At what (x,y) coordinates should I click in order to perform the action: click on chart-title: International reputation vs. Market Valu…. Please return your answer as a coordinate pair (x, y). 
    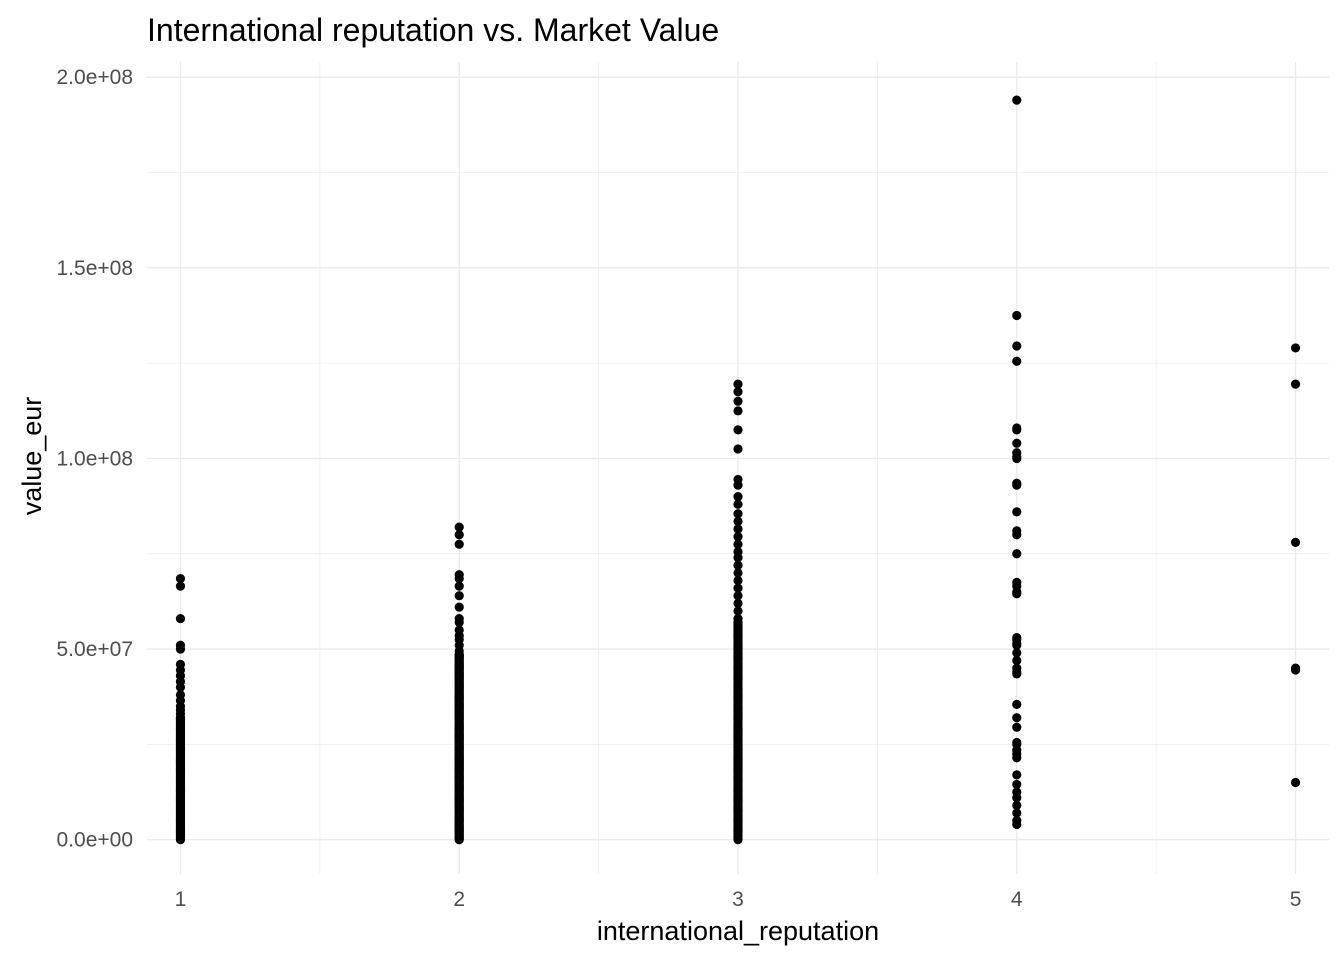
    Looking at the image, I should click on (433, 30).